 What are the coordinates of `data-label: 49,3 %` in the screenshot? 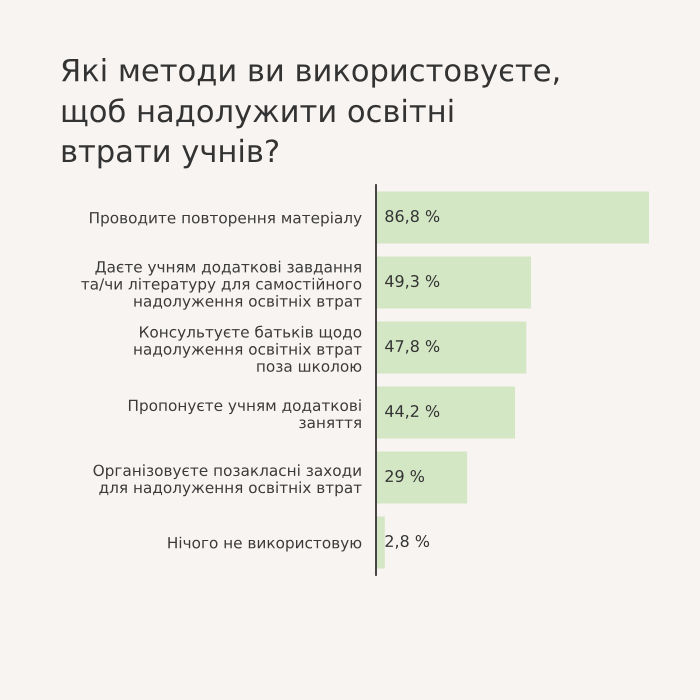 It's located at (412, 282).